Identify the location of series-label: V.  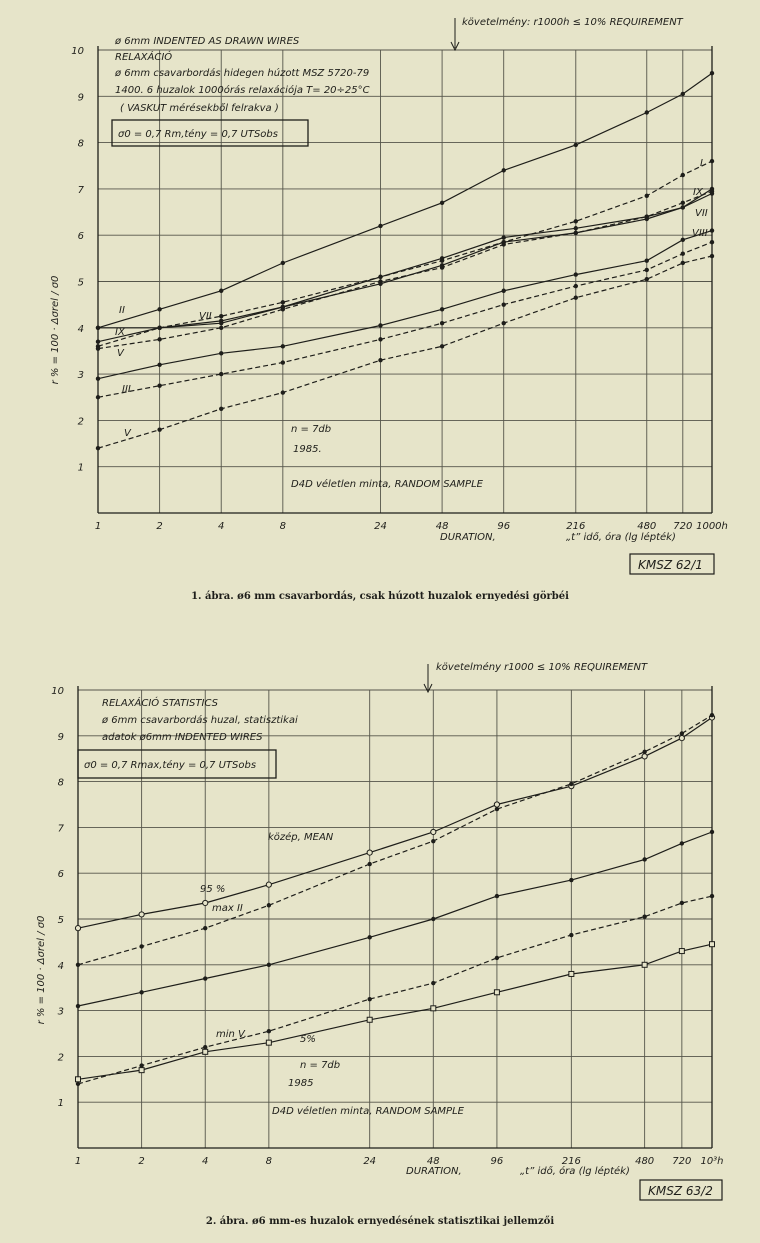
(121, 353).